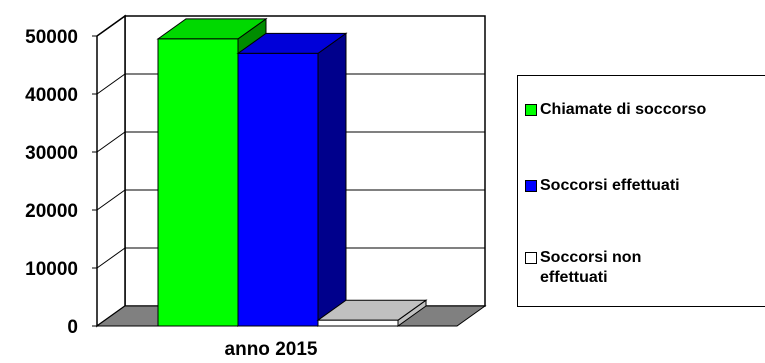 The width and height of the screenshot is (765, 363). Describe the element at coordinates (531, 258) in the screenshot. I see `legend-swatch-white` at that location.